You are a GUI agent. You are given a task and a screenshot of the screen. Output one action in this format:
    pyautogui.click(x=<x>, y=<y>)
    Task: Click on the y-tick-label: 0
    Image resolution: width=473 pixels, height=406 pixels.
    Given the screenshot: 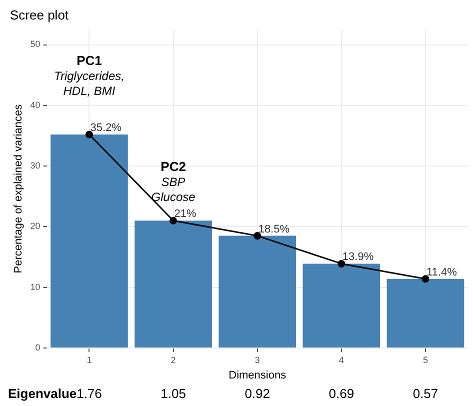 What is the action you would take?
    pyautogui.click(x=37, y=347)
    